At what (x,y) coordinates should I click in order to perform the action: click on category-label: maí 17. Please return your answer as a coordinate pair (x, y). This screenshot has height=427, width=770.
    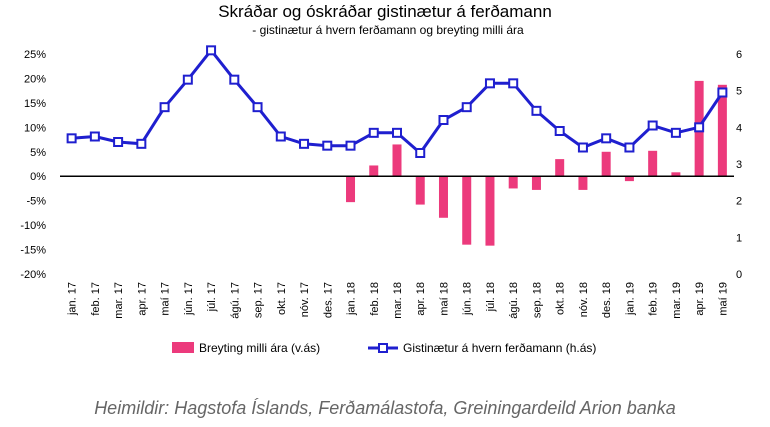
    Looking at the image, I should click on (166, 299).